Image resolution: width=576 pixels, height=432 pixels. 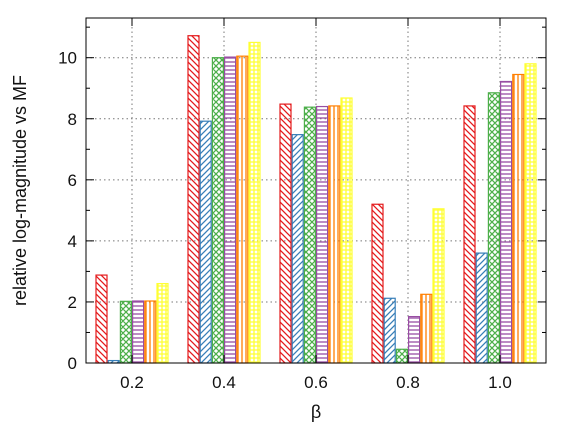 I want to click on bar-0.6-series-5, so click(x=334, y=234).